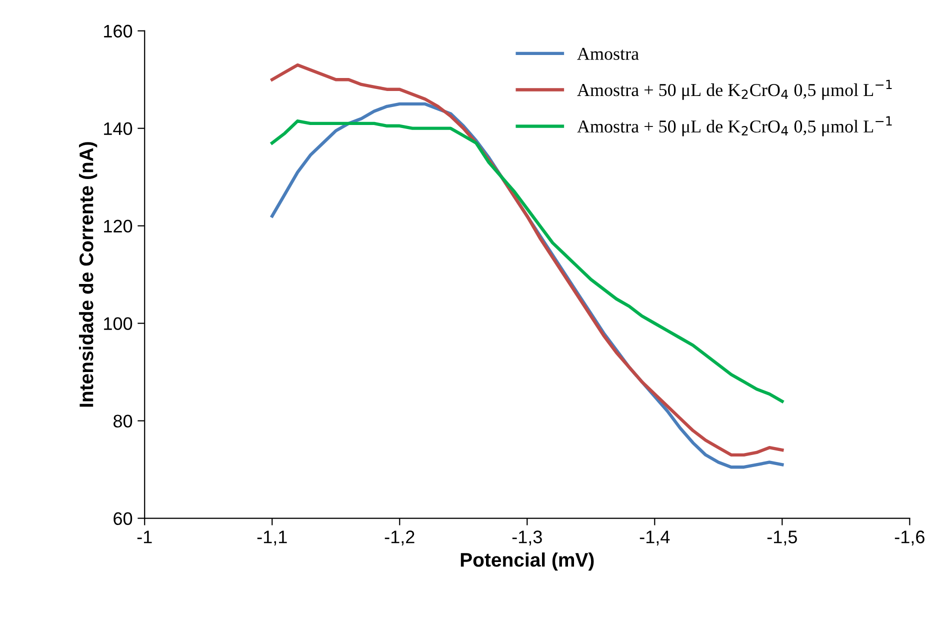 The image size is (933, 617). What do you see at coordinates (608, 54) in the screenshot?
I see `legend-label: Amostra` at bounding box center [608, 54].